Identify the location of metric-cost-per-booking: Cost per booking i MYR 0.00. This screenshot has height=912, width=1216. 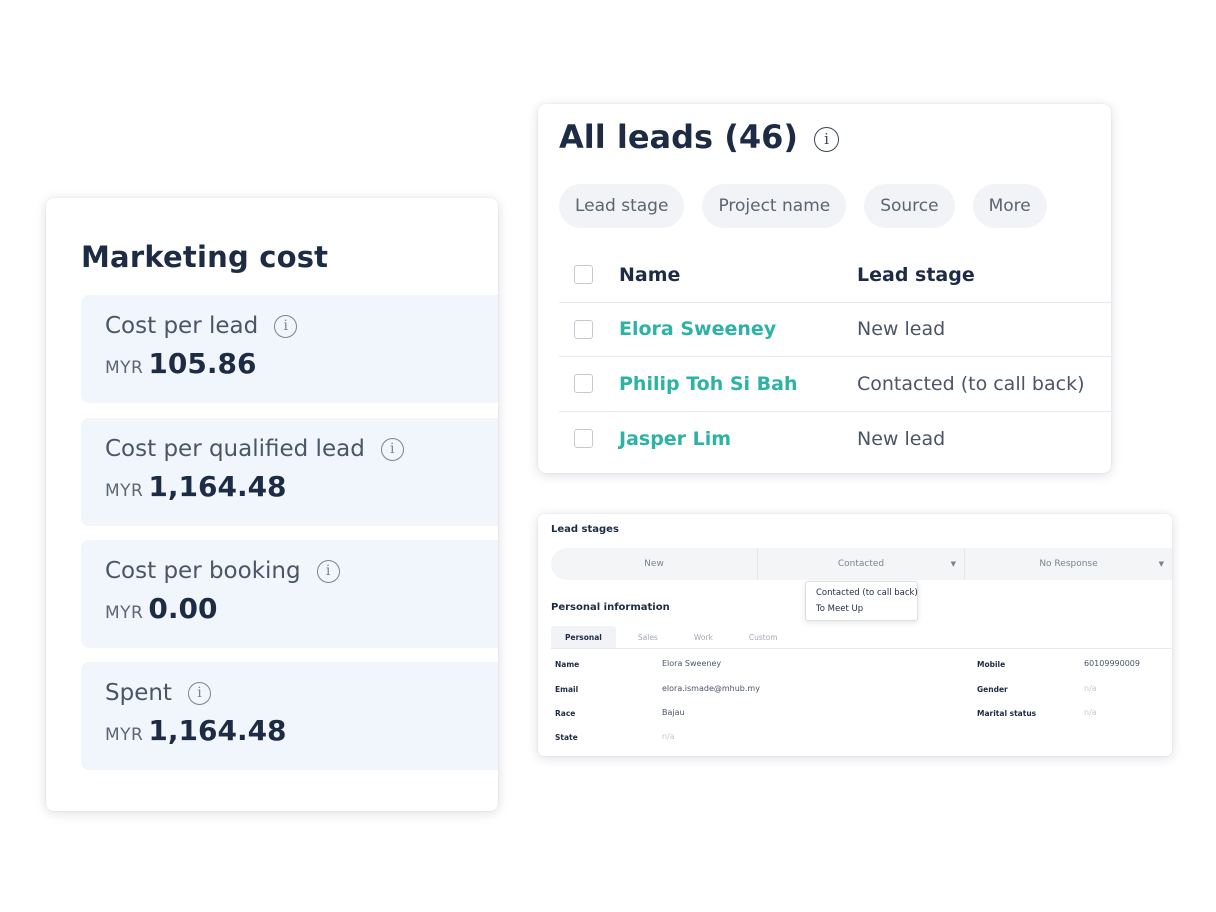
(289, 594).